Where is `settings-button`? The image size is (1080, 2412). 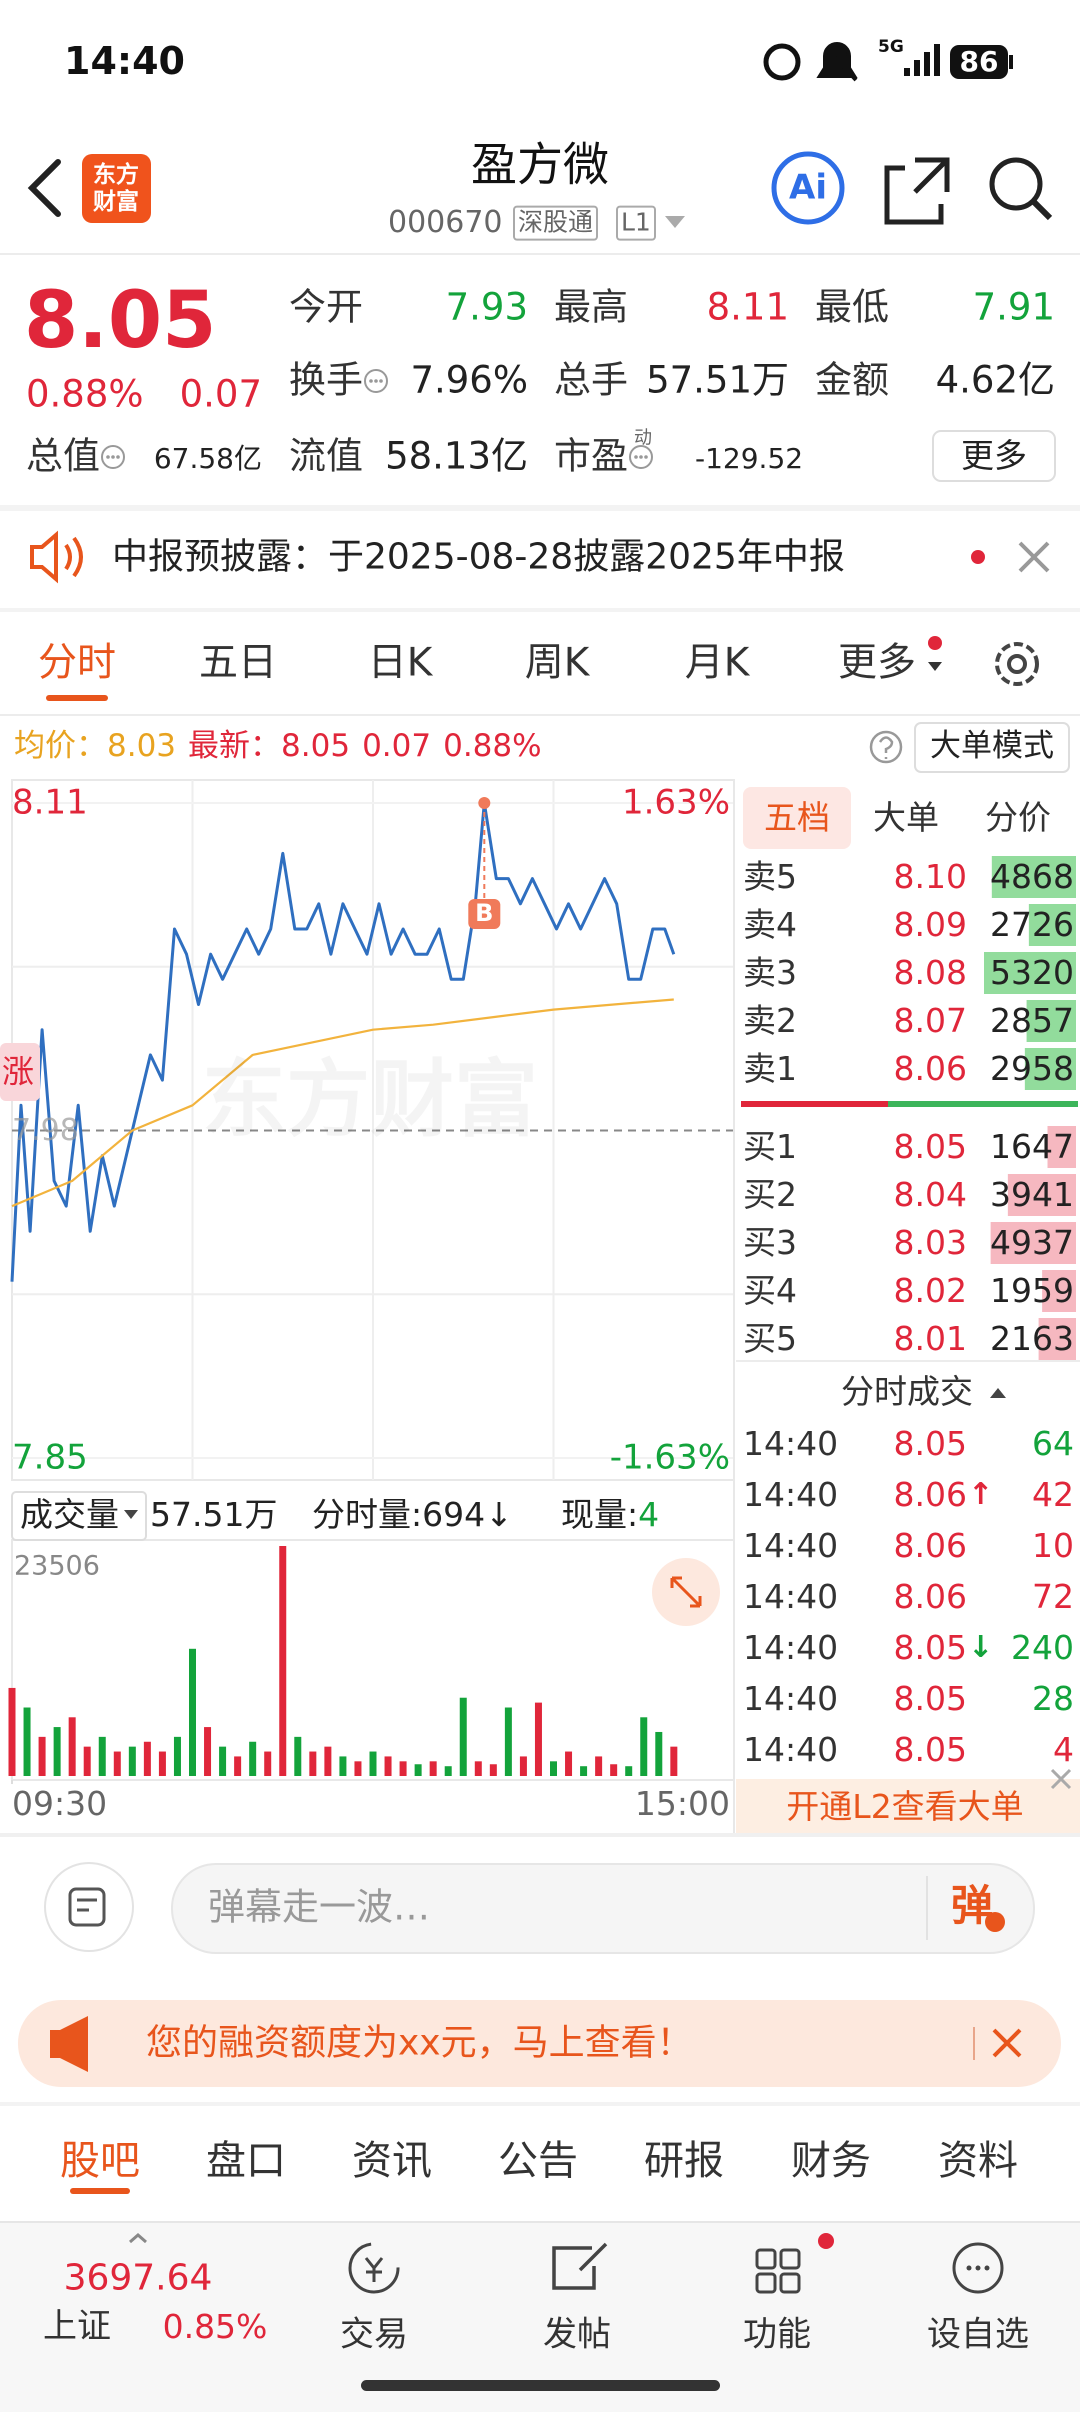 settings-button is located at coordinates (1017, 664).